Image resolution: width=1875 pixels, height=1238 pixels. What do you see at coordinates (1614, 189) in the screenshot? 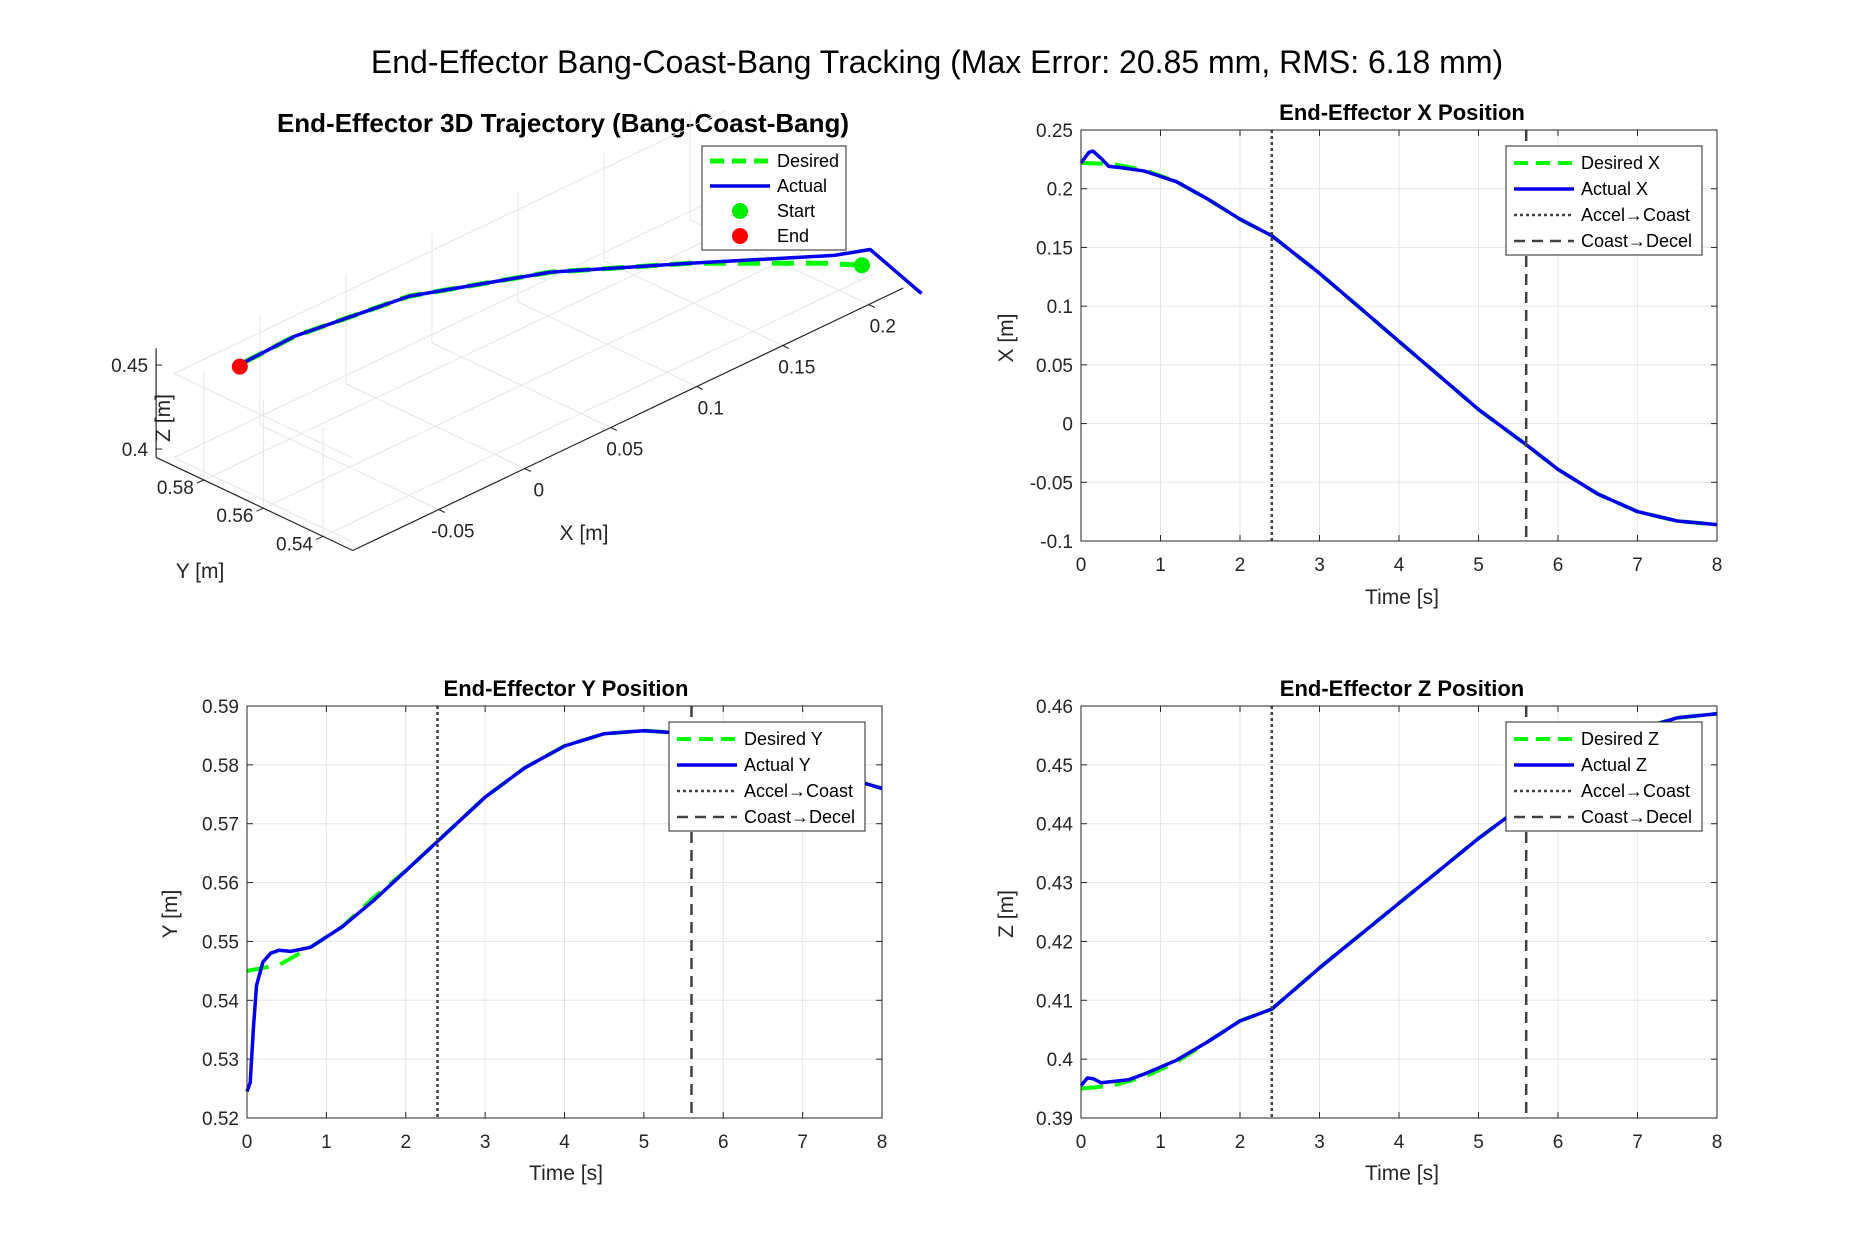
I see `xpos-legend-label: Actual X` at bounding box center [1614, 189].